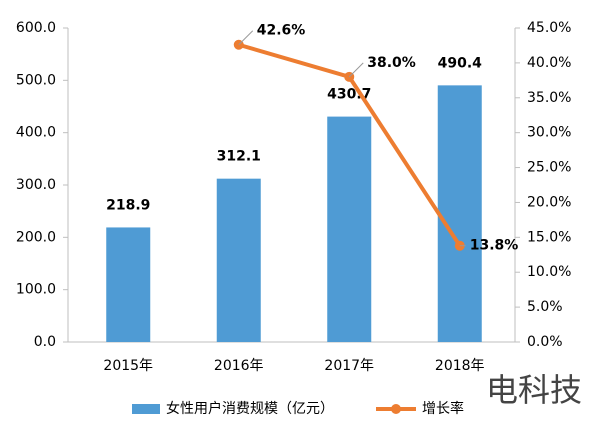 The image size is (600, 426). What do you see at coordinates (534, 390) in the screenshot?
I see `watermark: 电科技` at bounding box center [534, 390].